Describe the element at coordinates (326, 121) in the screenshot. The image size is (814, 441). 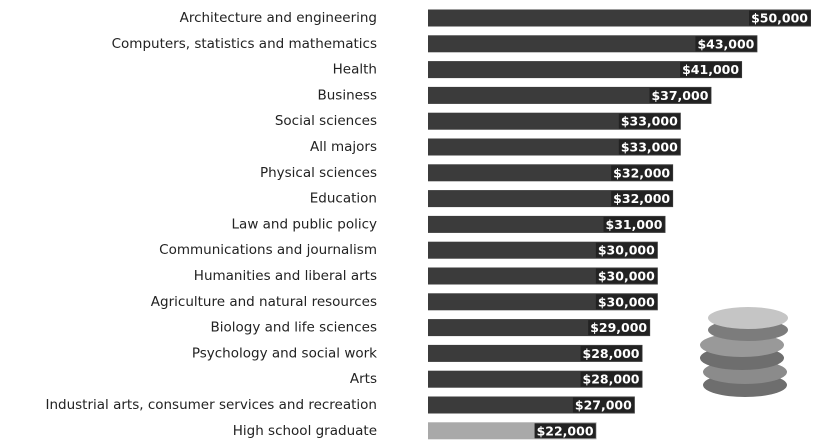
I see `category-label: Social sciences` at that location.